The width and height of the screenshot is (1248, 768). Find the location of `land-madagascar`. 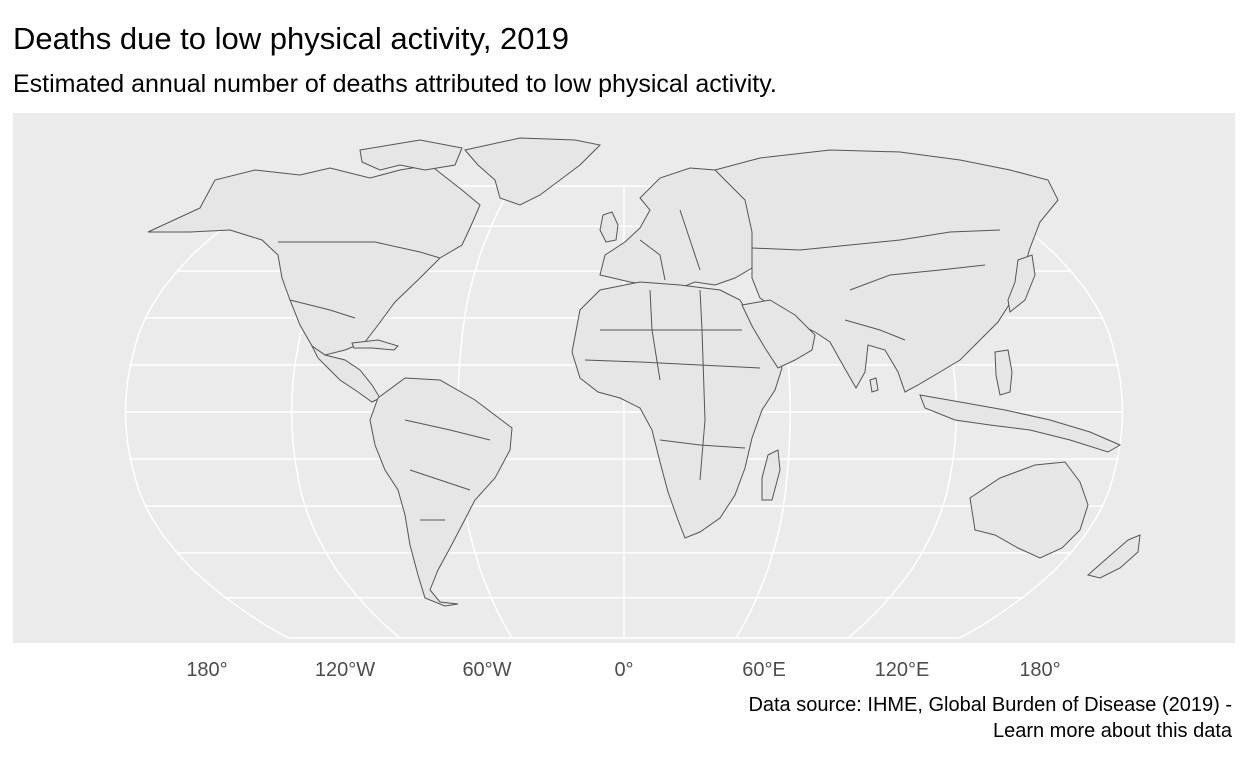

land-madagascar is located at coordinates (771, 475).